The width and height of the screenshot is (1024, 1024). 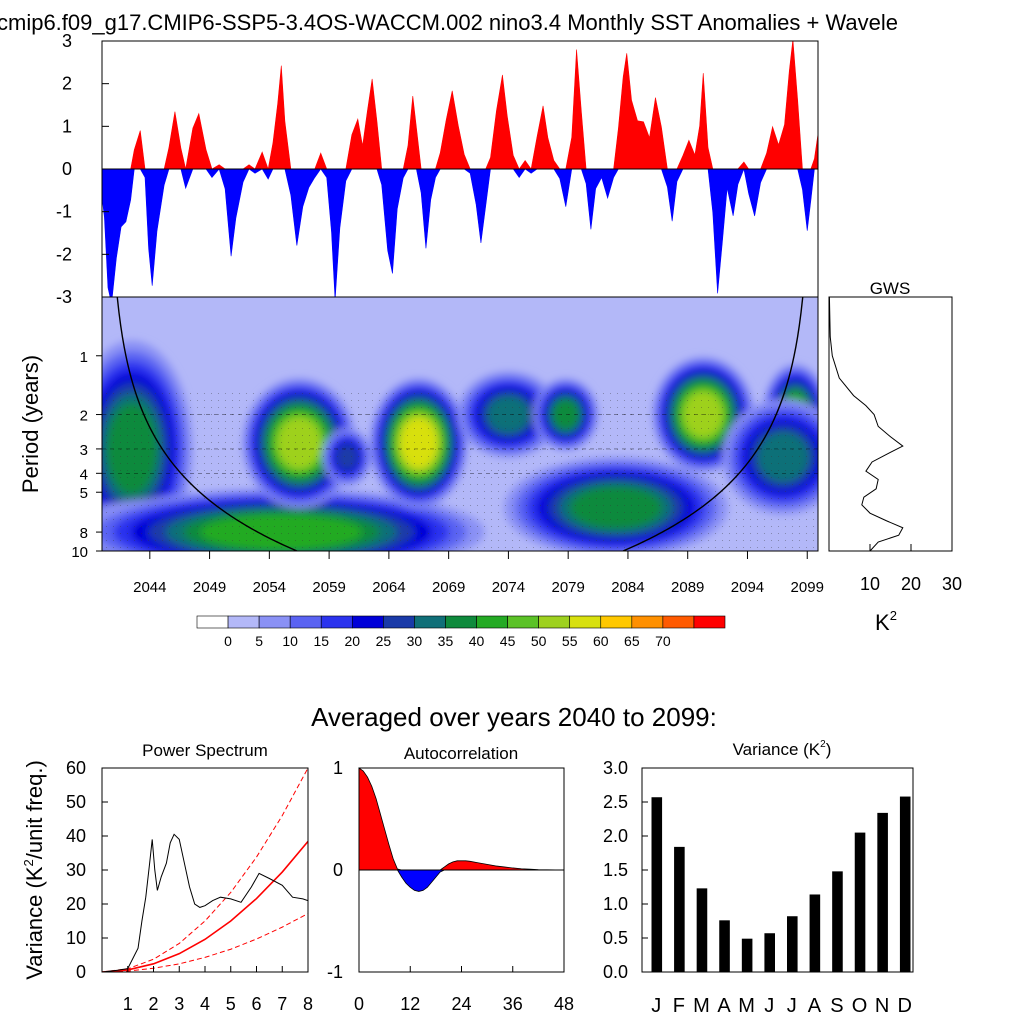 I want to click on upper-confidence-line, so click(x=205, y=870).